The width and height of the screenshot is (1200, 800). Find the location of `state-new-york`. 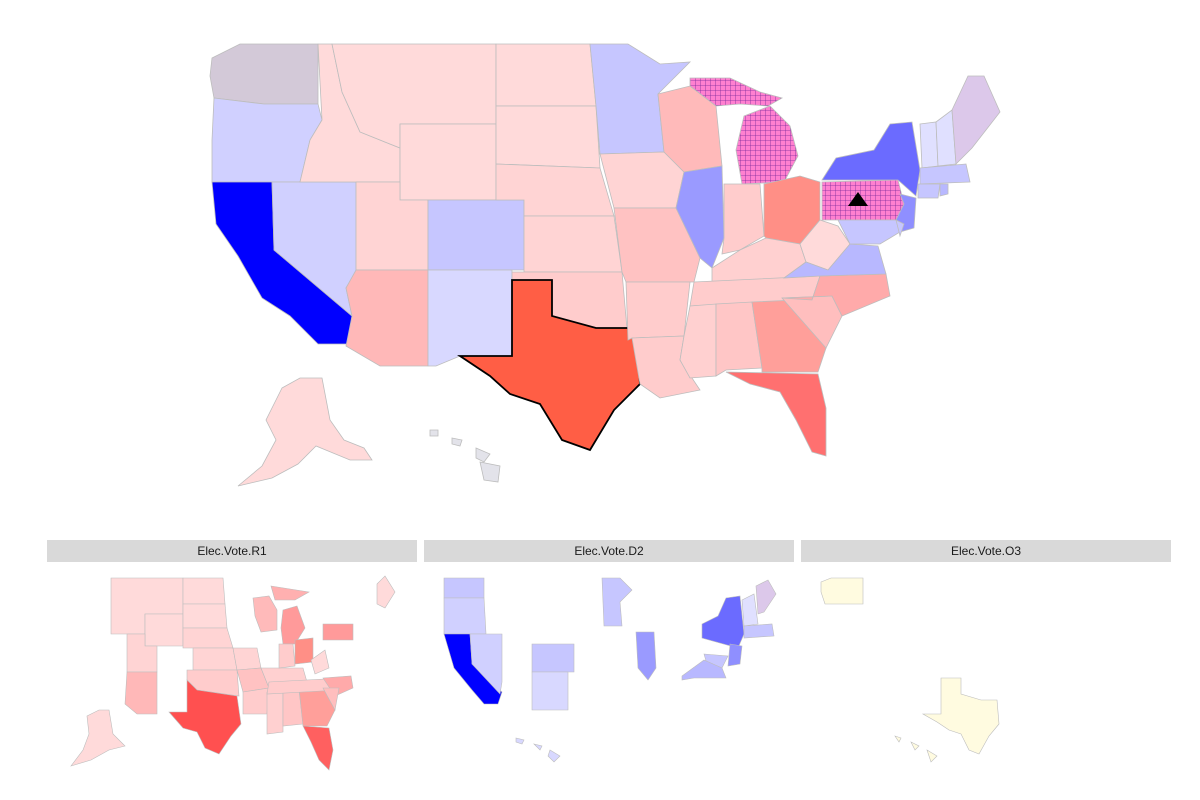

state-new-york is located at coordinates (871, 159).